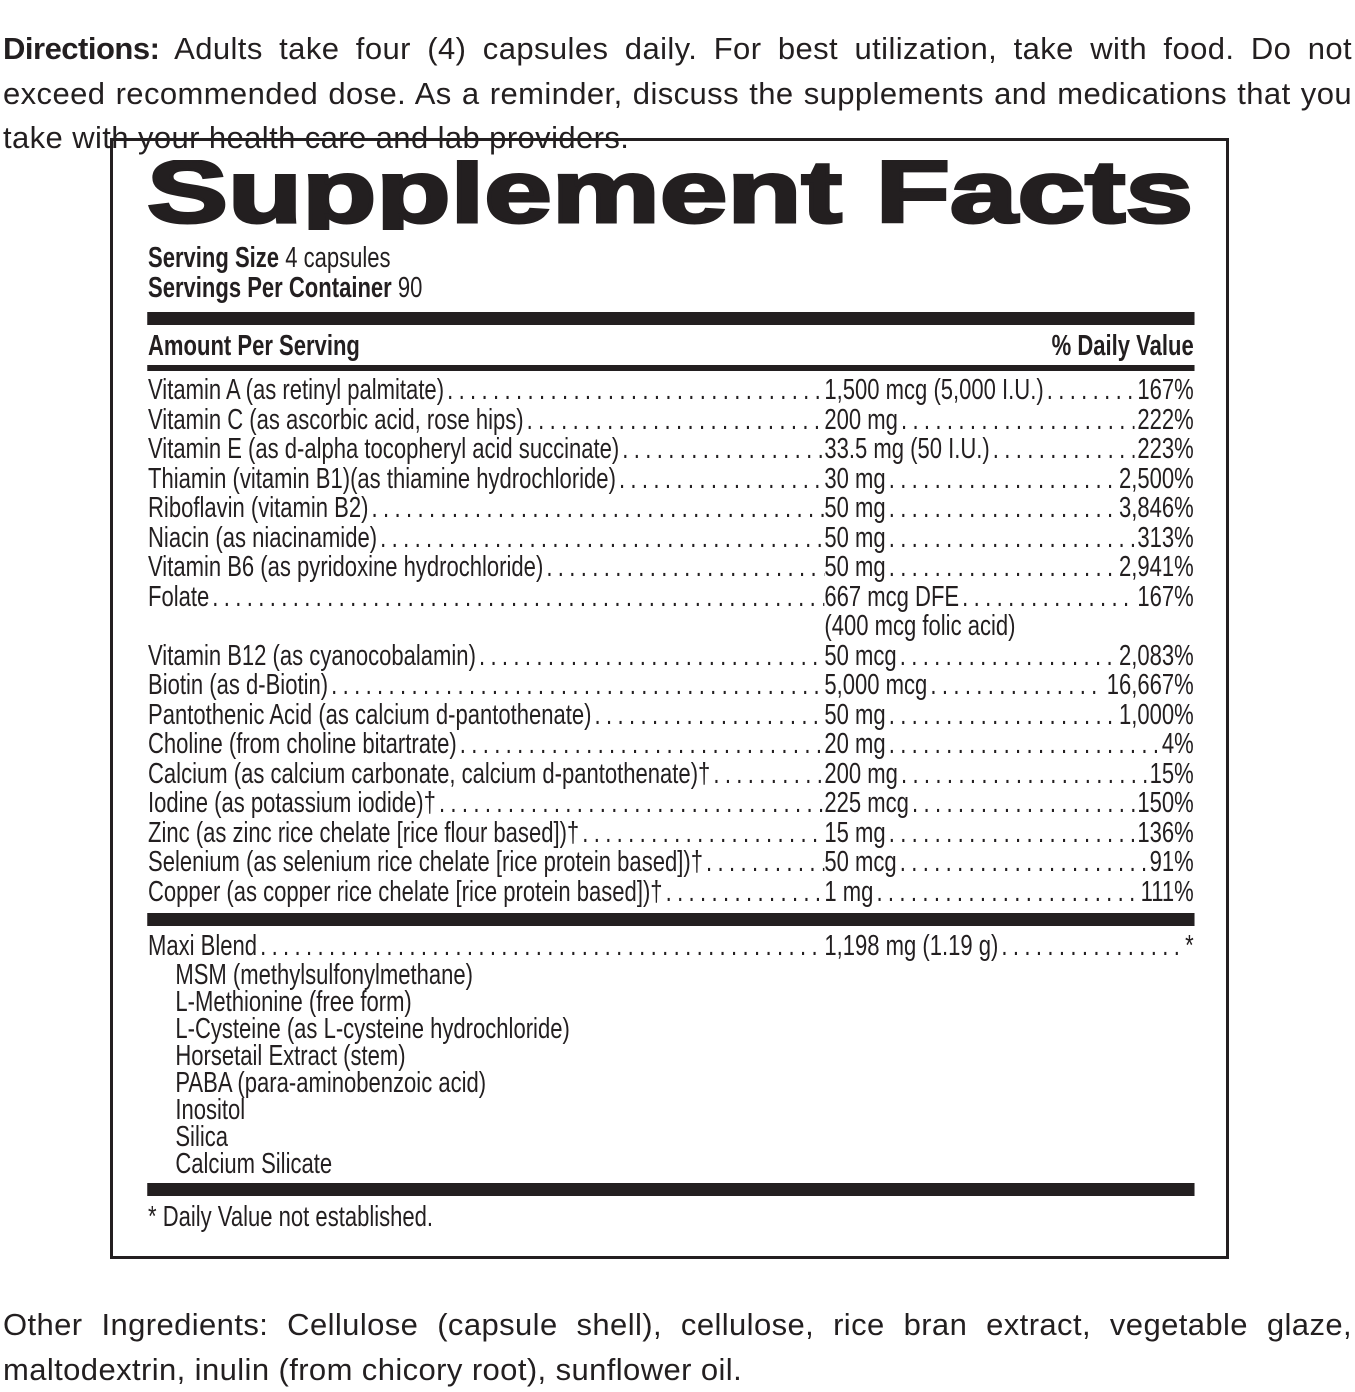 The height and width of the screenshot is (1392, 1355). Describe the element at coordinates (671, 346) in the screenshot. I see `column-header: Amount Per Serving % Daily Value` at that location.